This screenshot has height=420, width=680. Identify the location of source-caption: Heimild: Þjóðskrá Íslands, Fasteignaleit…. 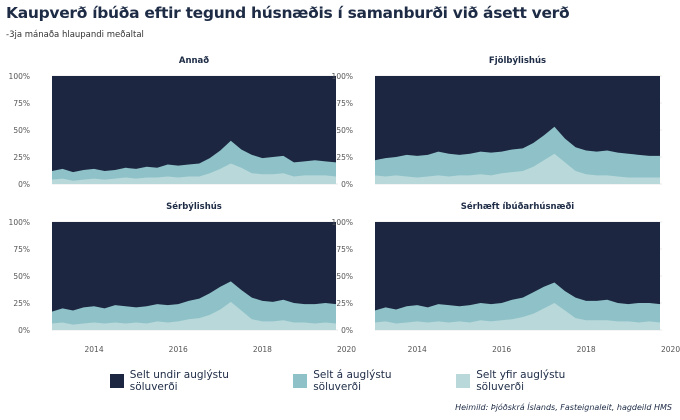
(563, 407).